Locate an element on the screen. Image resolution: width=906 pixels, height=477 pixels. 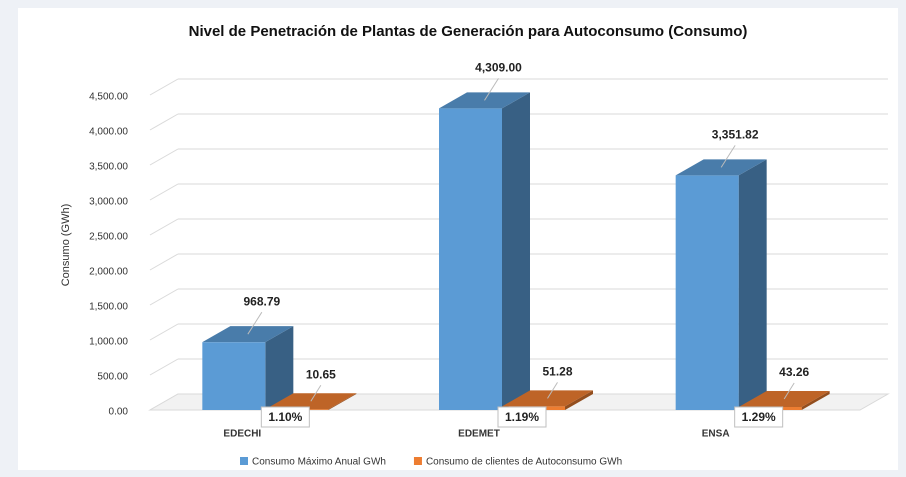
y-tick-label: 1,500.00 is located at coordinates (108, 307).